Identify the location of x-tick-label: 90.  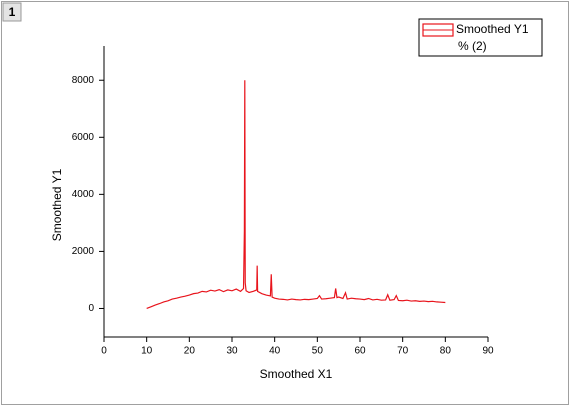
(488, 351).